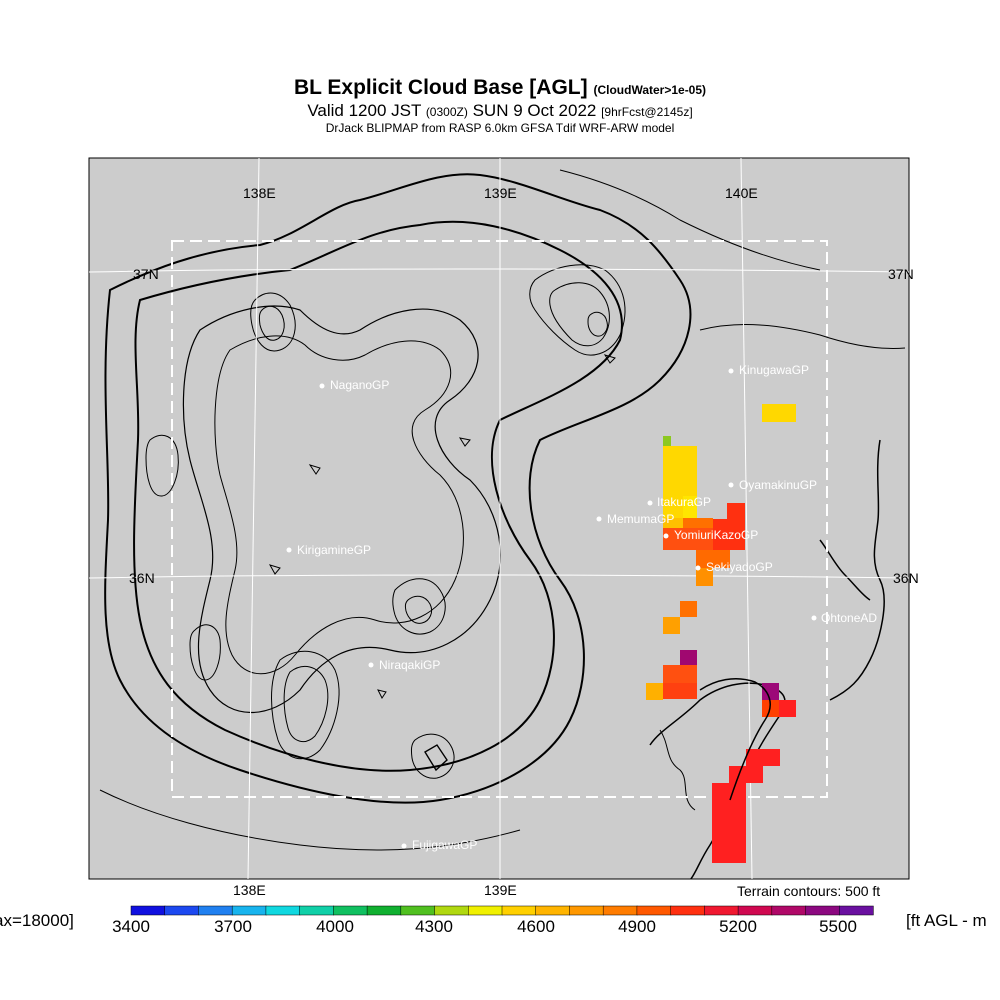  Describe the element at coordinates (738, 926) in the screenshot. I see `colorbar-tick-label: 5200` at that location.